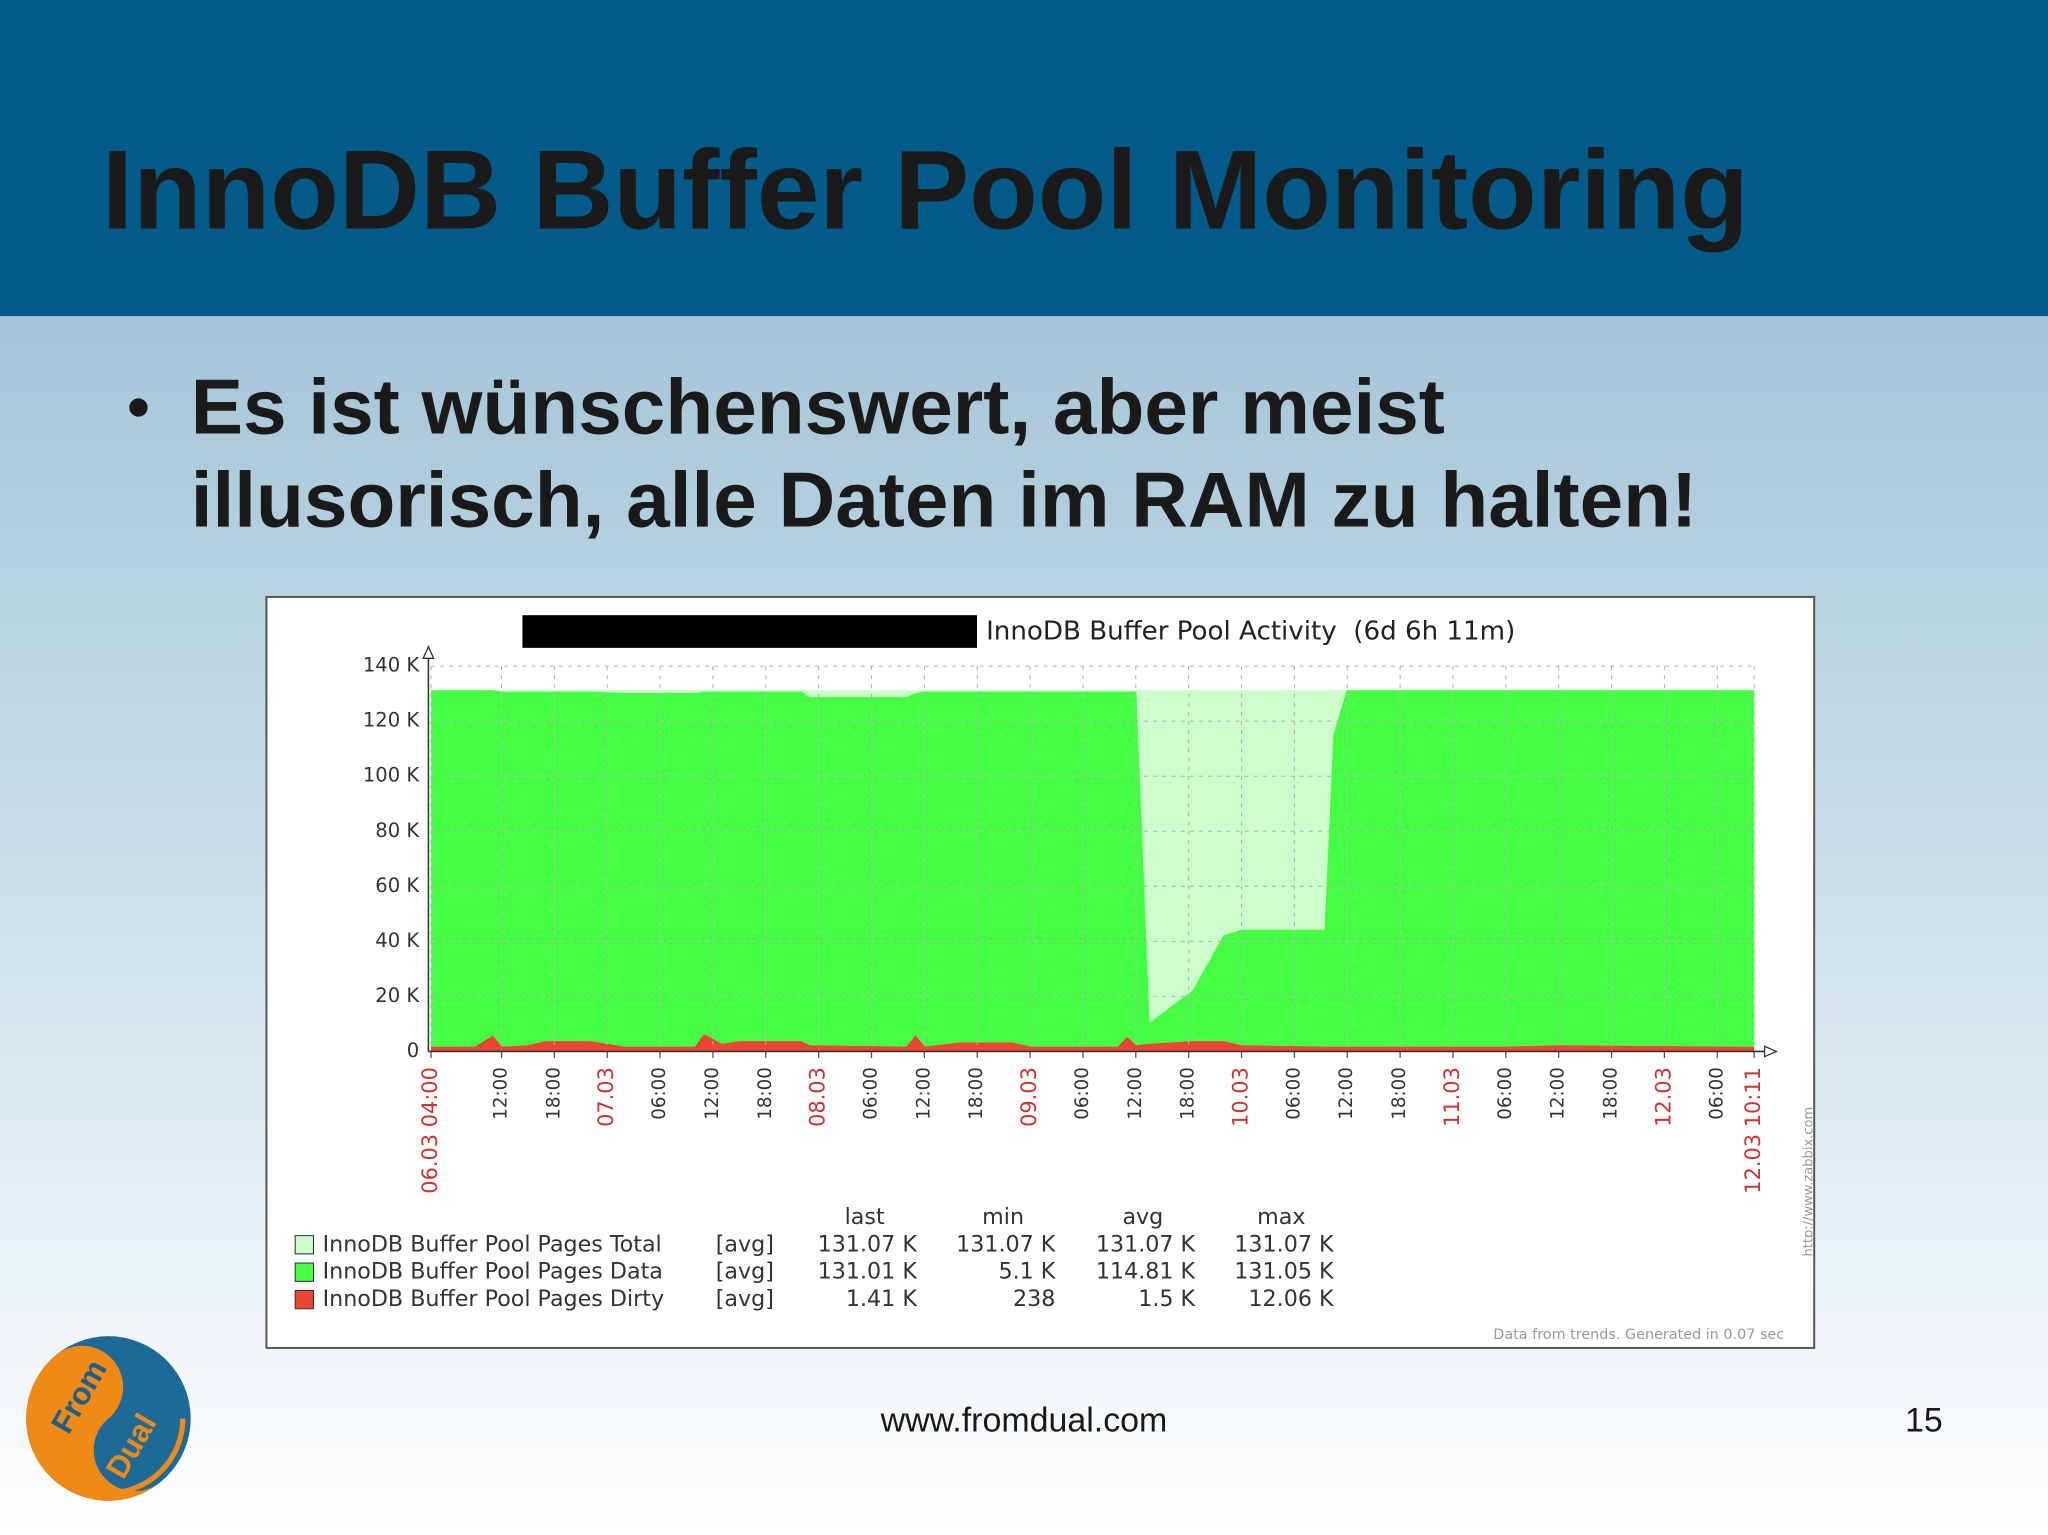  Describe the element at coordinates (1027, 1272) in the screenshot. I see `legend-stat: 5.1 K` at that location.